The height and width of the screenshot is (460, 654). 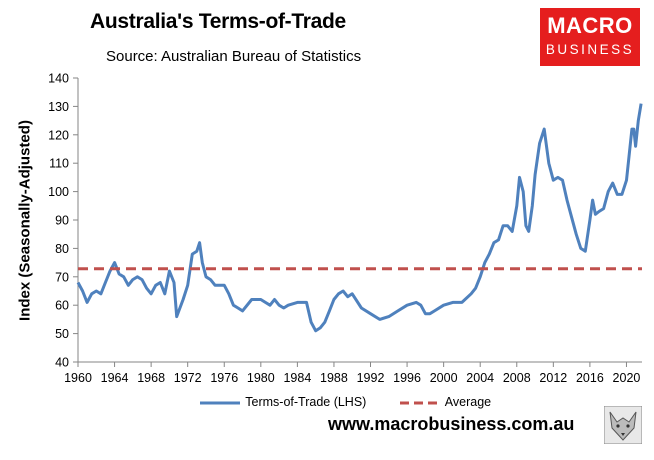 I want to click on legend-item-terms-of-trade: Terms-of-Trade (LHS), so click(x=283, y=402).